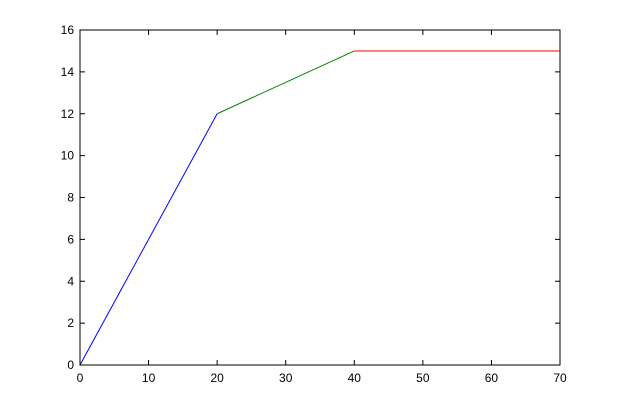 This screenshot has height=416, width=619. Describe the element at coordinates (423, 378) in the screenshot. I see `x-tick-label: 50` at that location.